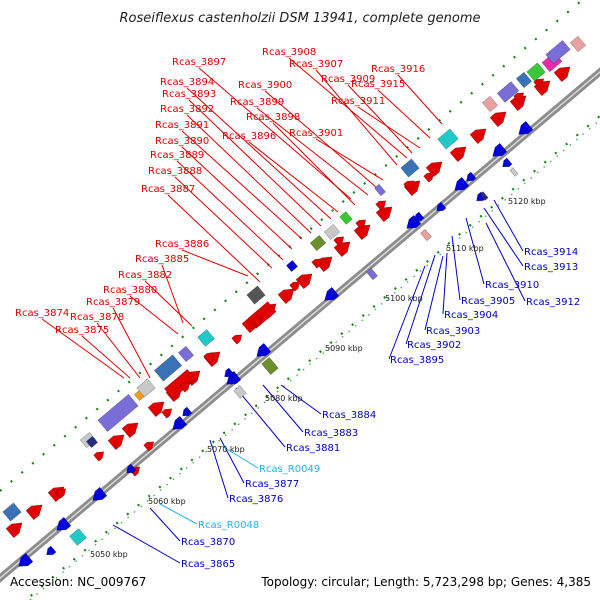  Describe the element at coordinates (331, 433) in the screenshot. I see `gene-label-rcas-3883: Rcas_3883` at that location.